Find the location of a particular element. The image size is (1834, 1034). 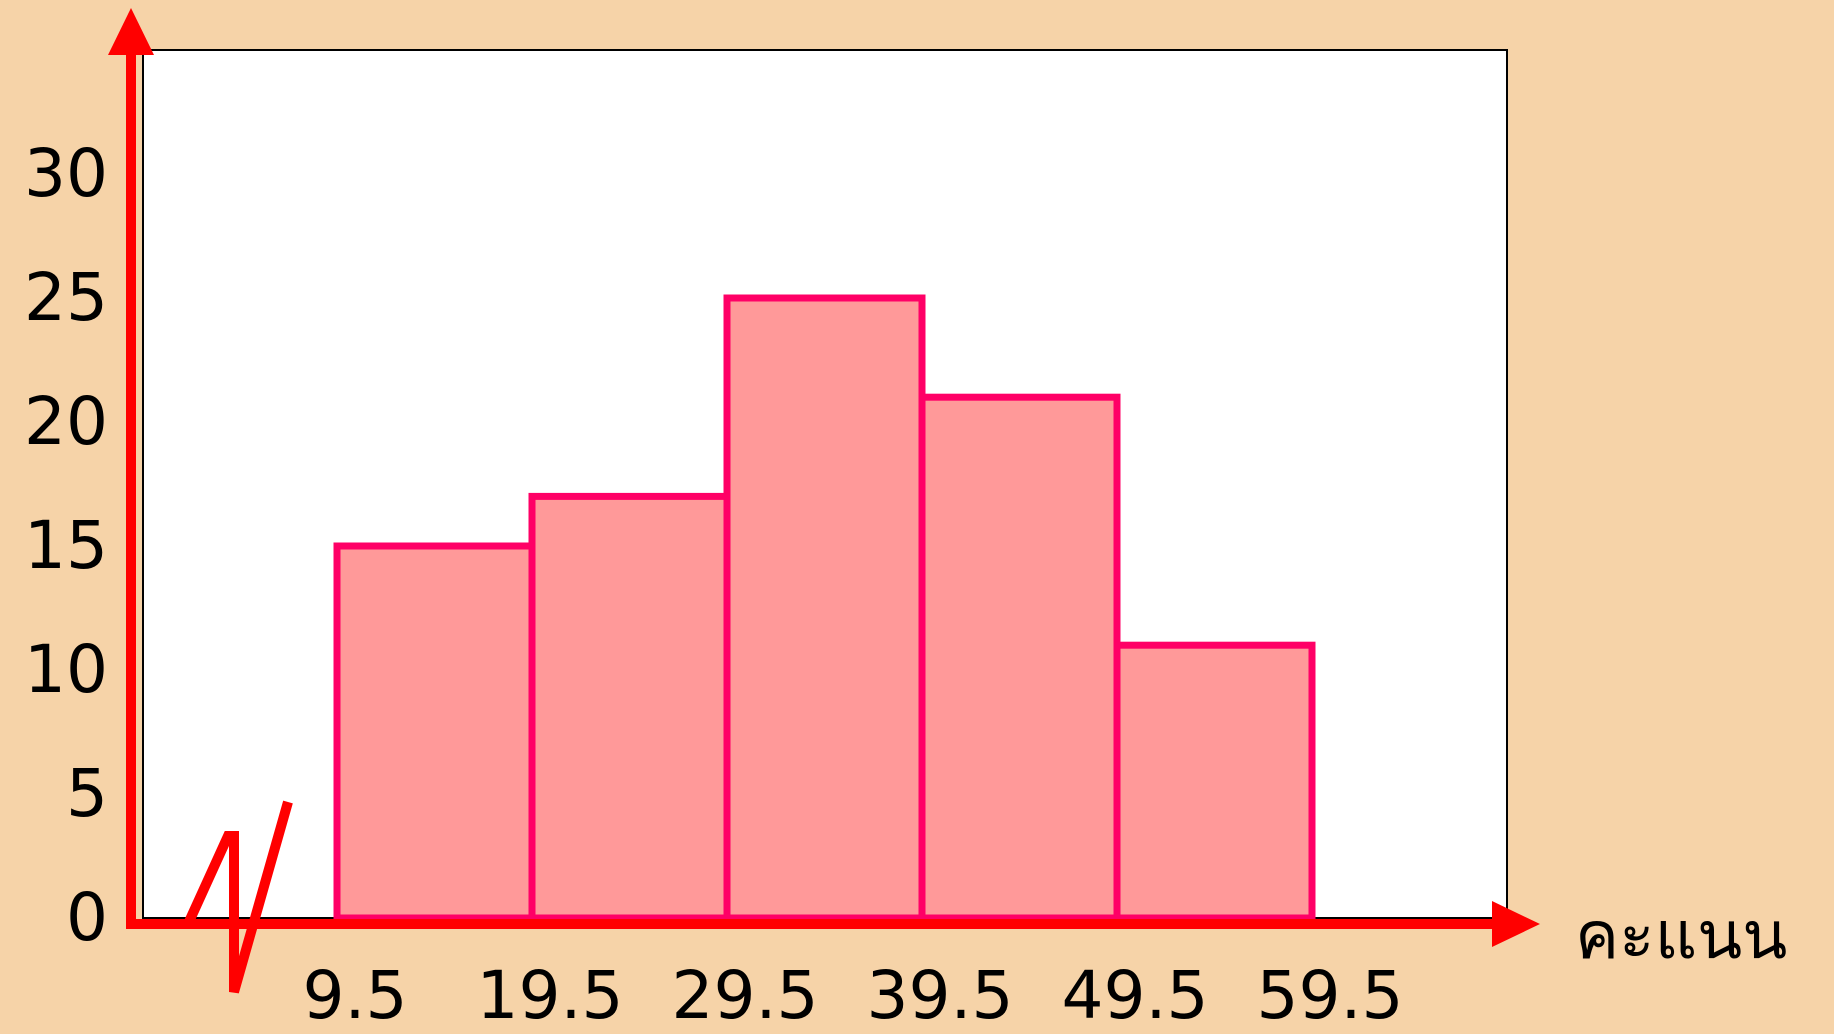

y-tick-label: 20 is located at coordinates (66, 421).